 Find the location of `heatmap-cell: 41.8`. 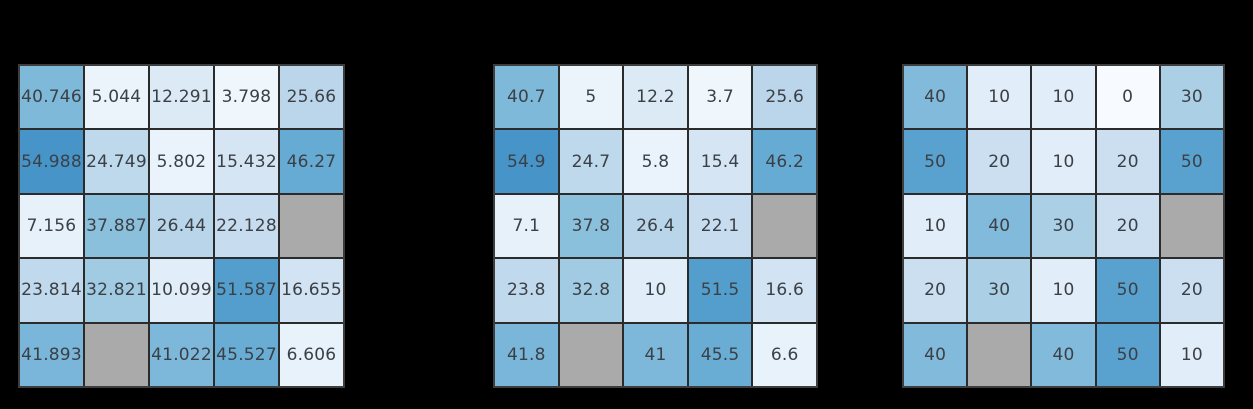

heatmap-cell: 41.8 is located at coordinates (526, 354).